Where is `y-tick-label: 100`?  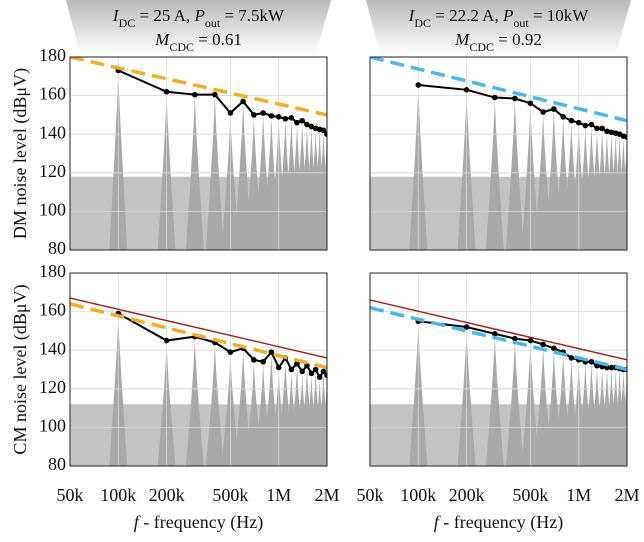 y-tick-label: 100 is located at coordinates (52, 210).